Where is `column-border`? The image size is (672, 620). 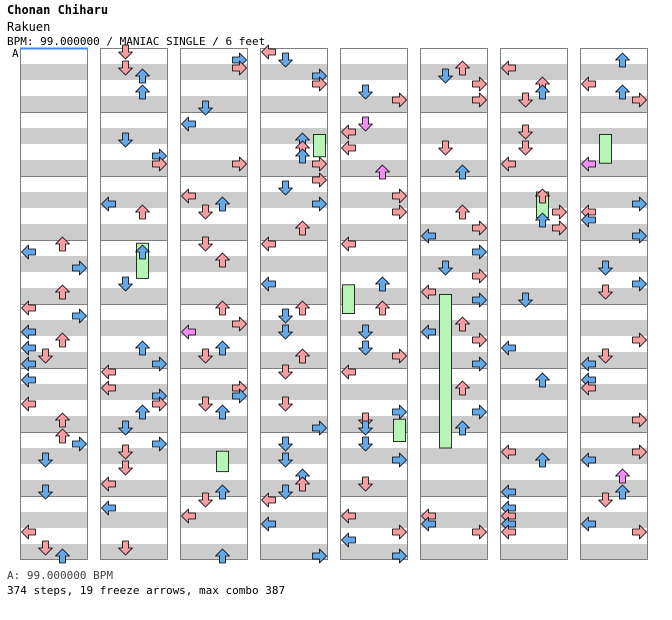 column-border is located at coordinates (214, 304).